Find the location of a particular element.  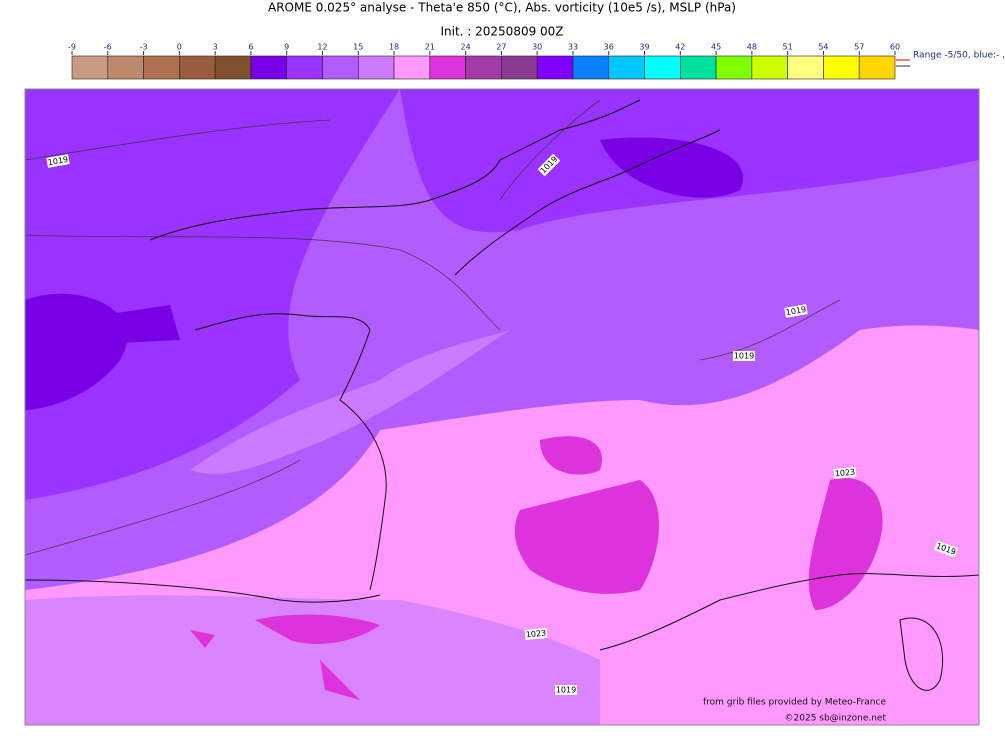

colorbar-tick-label: 24 is located at coordinates (466, 47).